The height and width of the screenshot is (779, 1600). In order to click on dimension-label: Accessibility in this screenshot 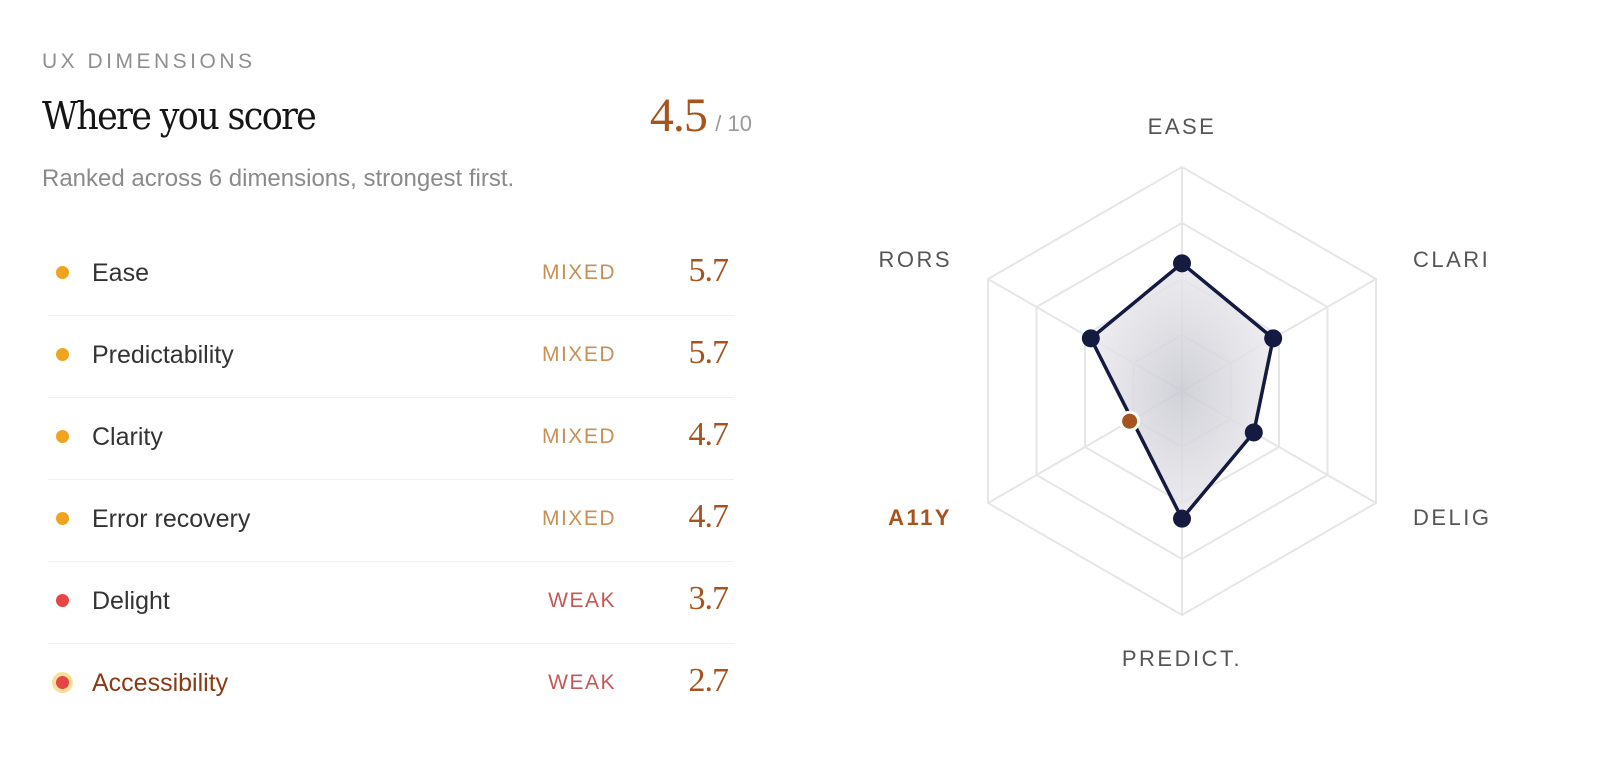, I will do `click(160, 683)`.